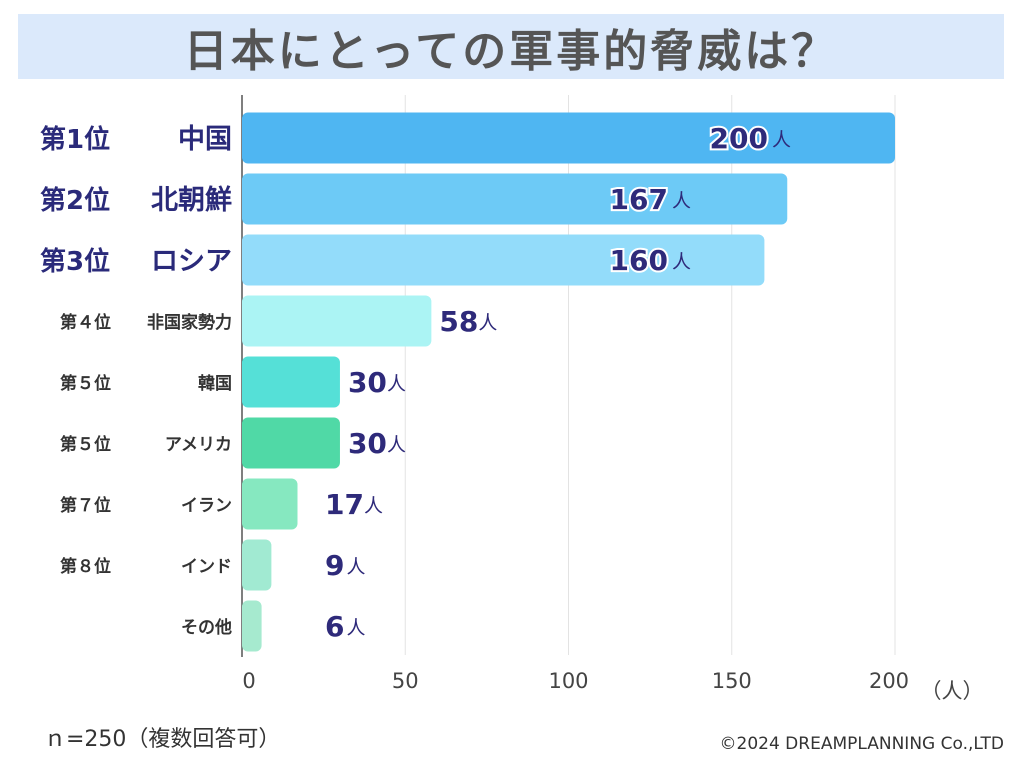  I want to click on value-label: 200, so click(739, 138).